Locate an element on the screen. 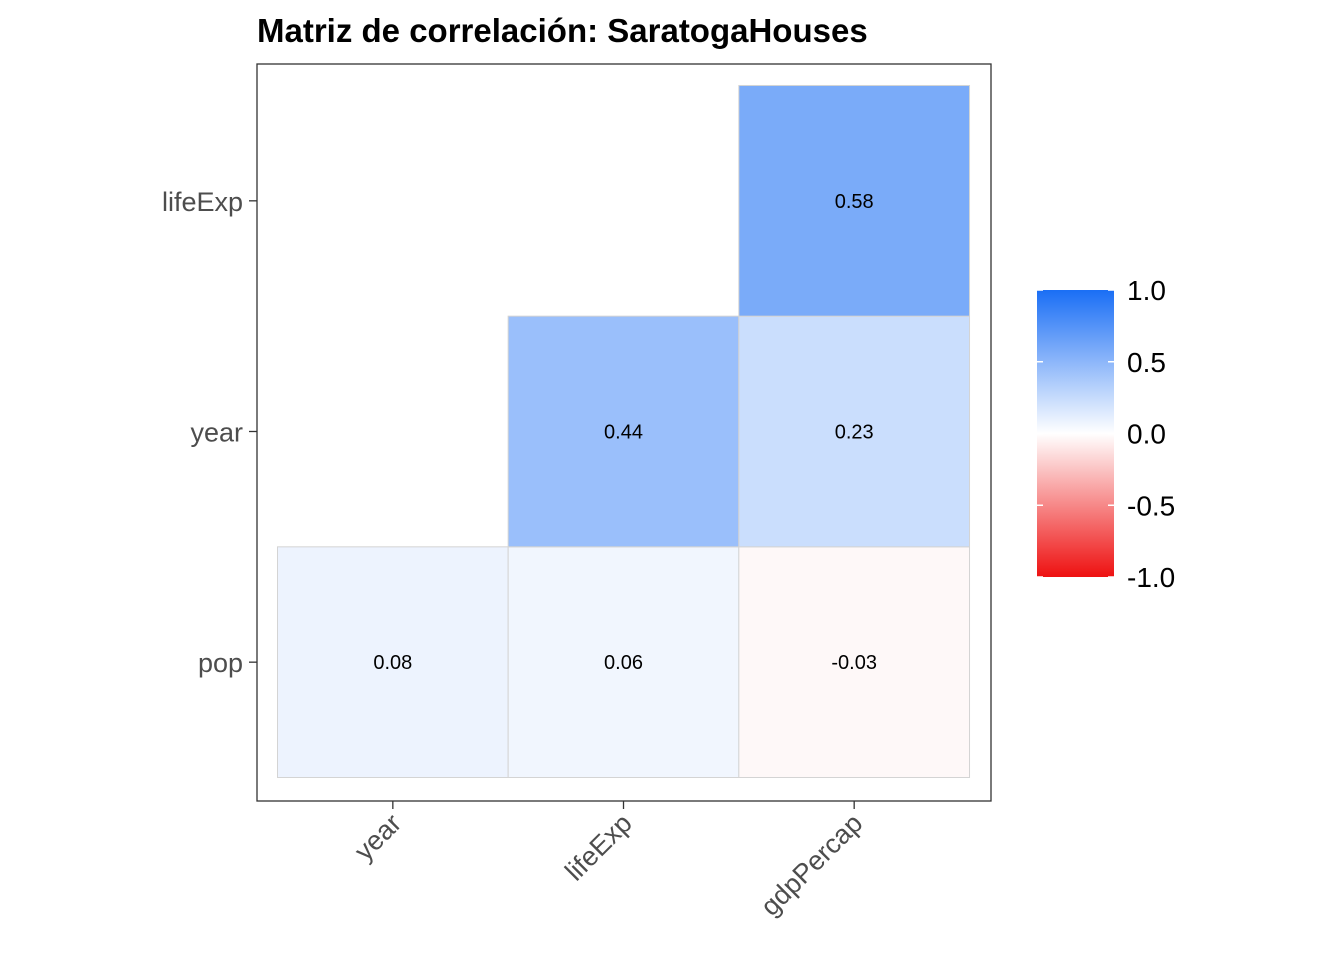 This screenshot has width=1344, height=960. heatmap-cell-year-pop is located at coordinates (393, 662).